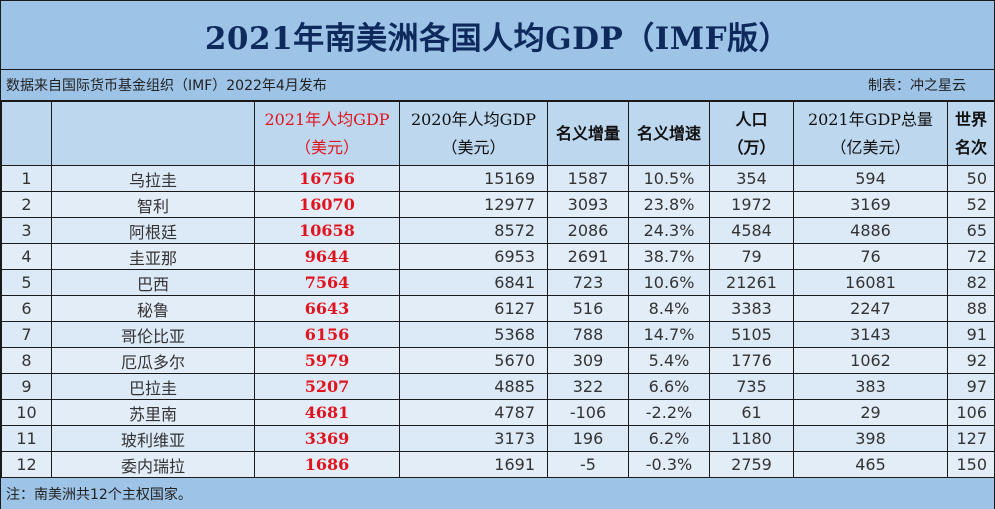 This screenshot has width=995, height=509. I want to click on cell-gdp-total-2021: 398, so click(870, 438).